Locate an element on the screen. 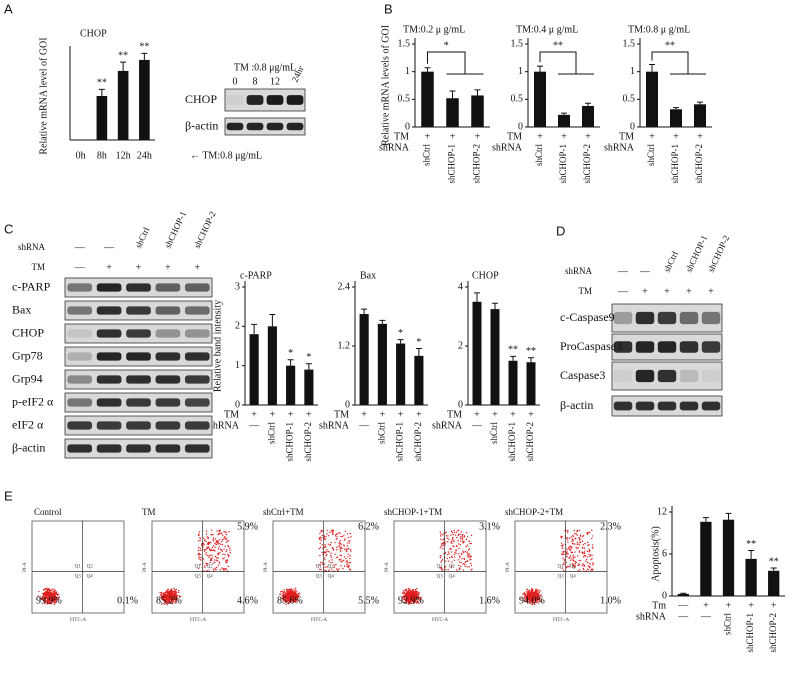  row-value-label: shCHOP-2 is located at coordinates (773, 633).